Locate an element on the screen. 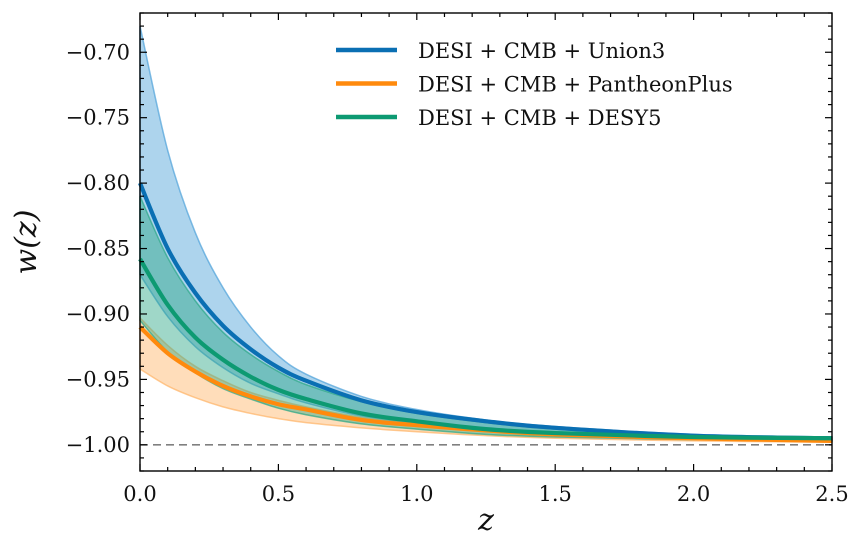  legend-label-1: DESI + CMB + PantheonPlus is located at coordinates (575, 85).